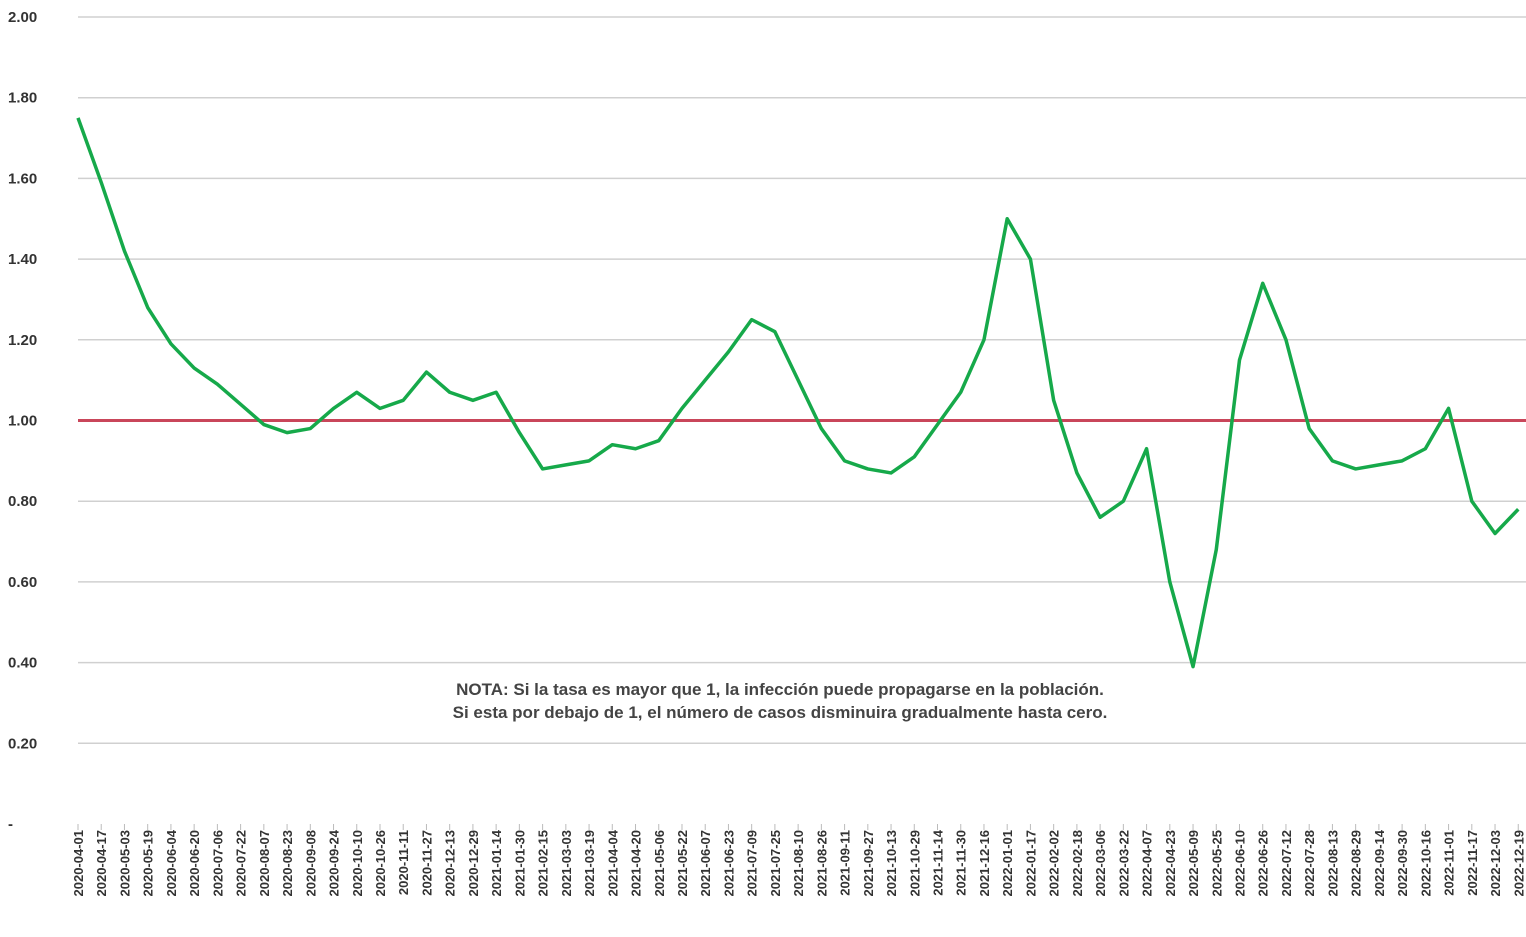 The height and width of the screenshot is (937, 1526). What do you see at coordinates (821, 863) in the screenshot?
I see `x-tick-label: 2021-08-26` at bounding box center [821, 863].